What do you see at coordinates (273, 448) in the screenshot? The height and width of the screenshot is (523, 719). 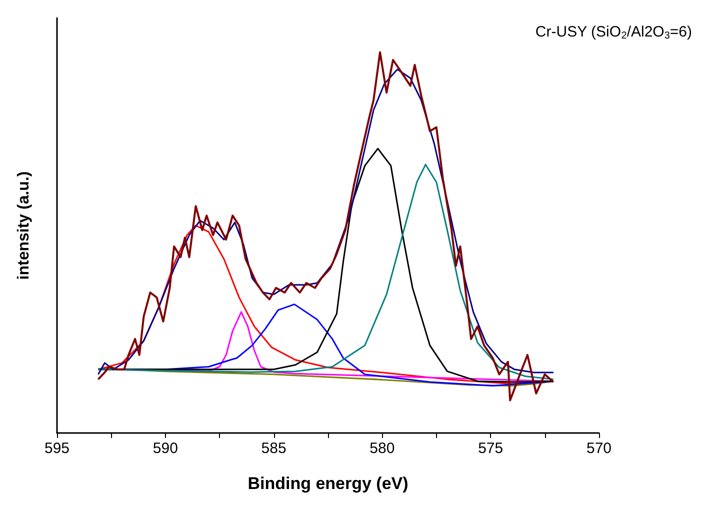 I see `x-tick-label: 585` at bounding box center [273, 448].